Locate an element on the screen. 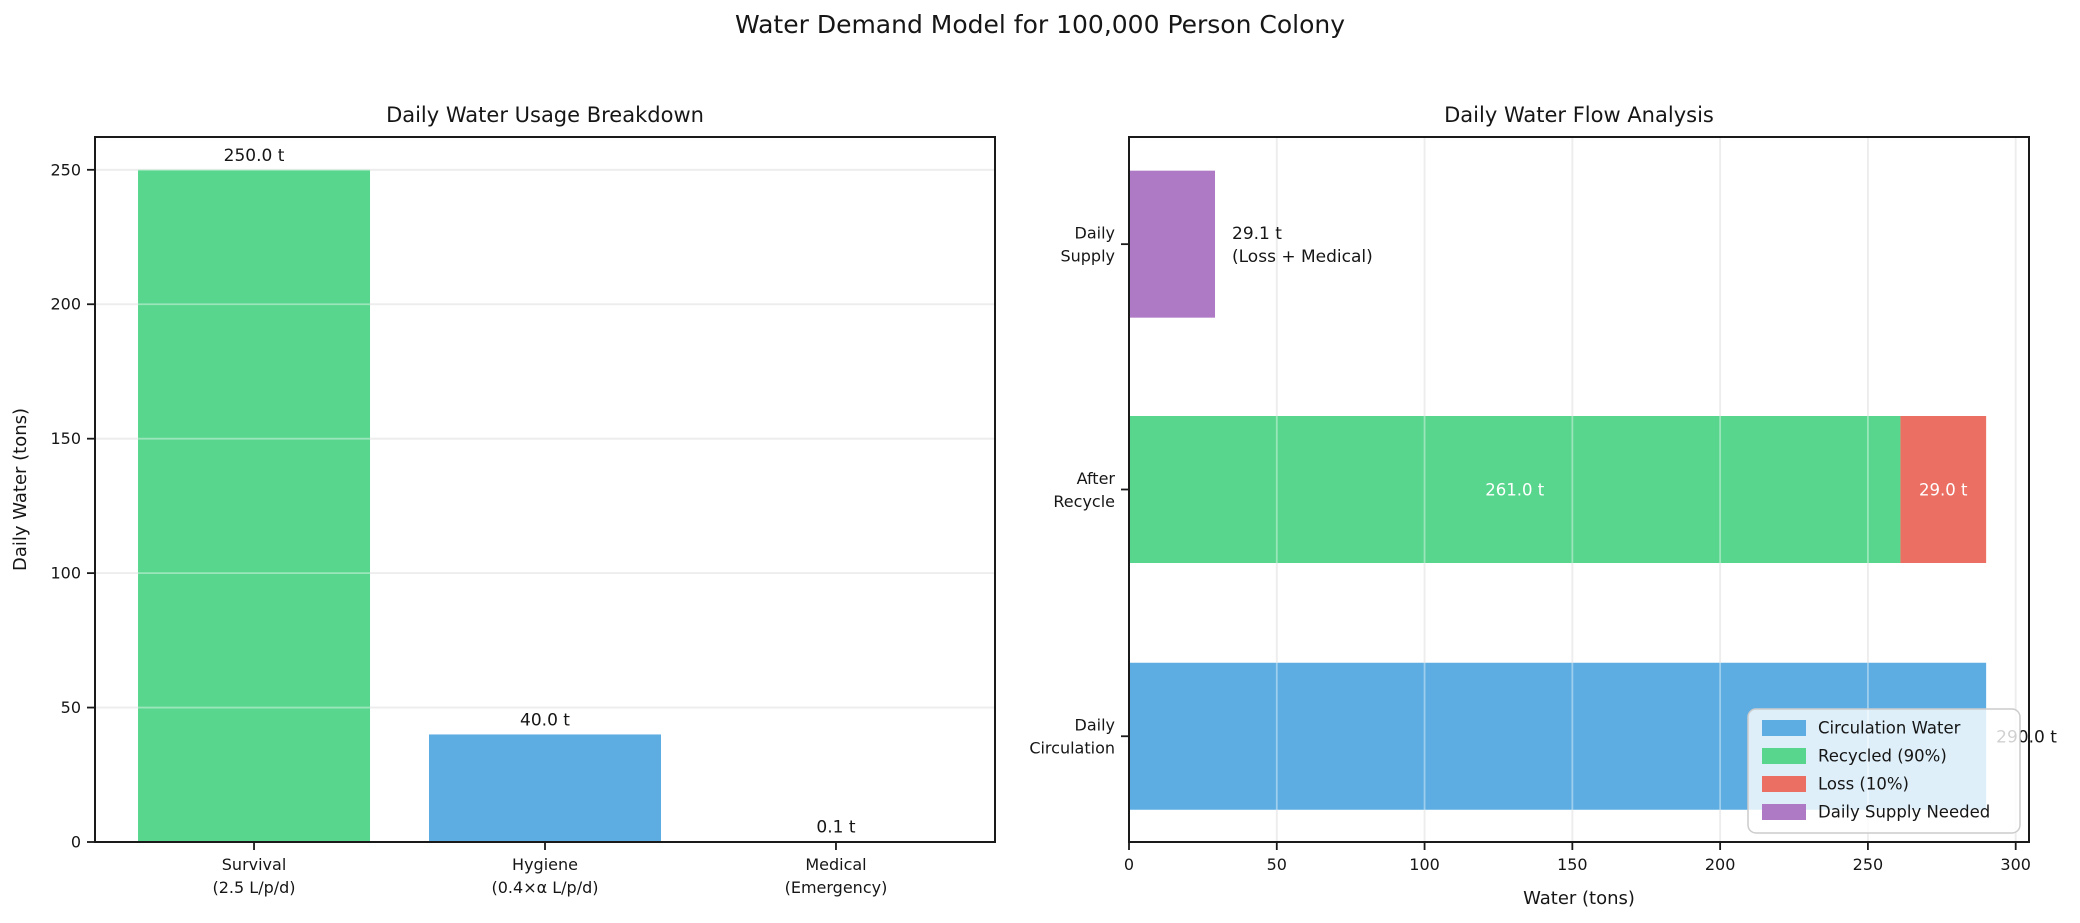  y-tick-label: 150 is located at coordinates (65, 438).